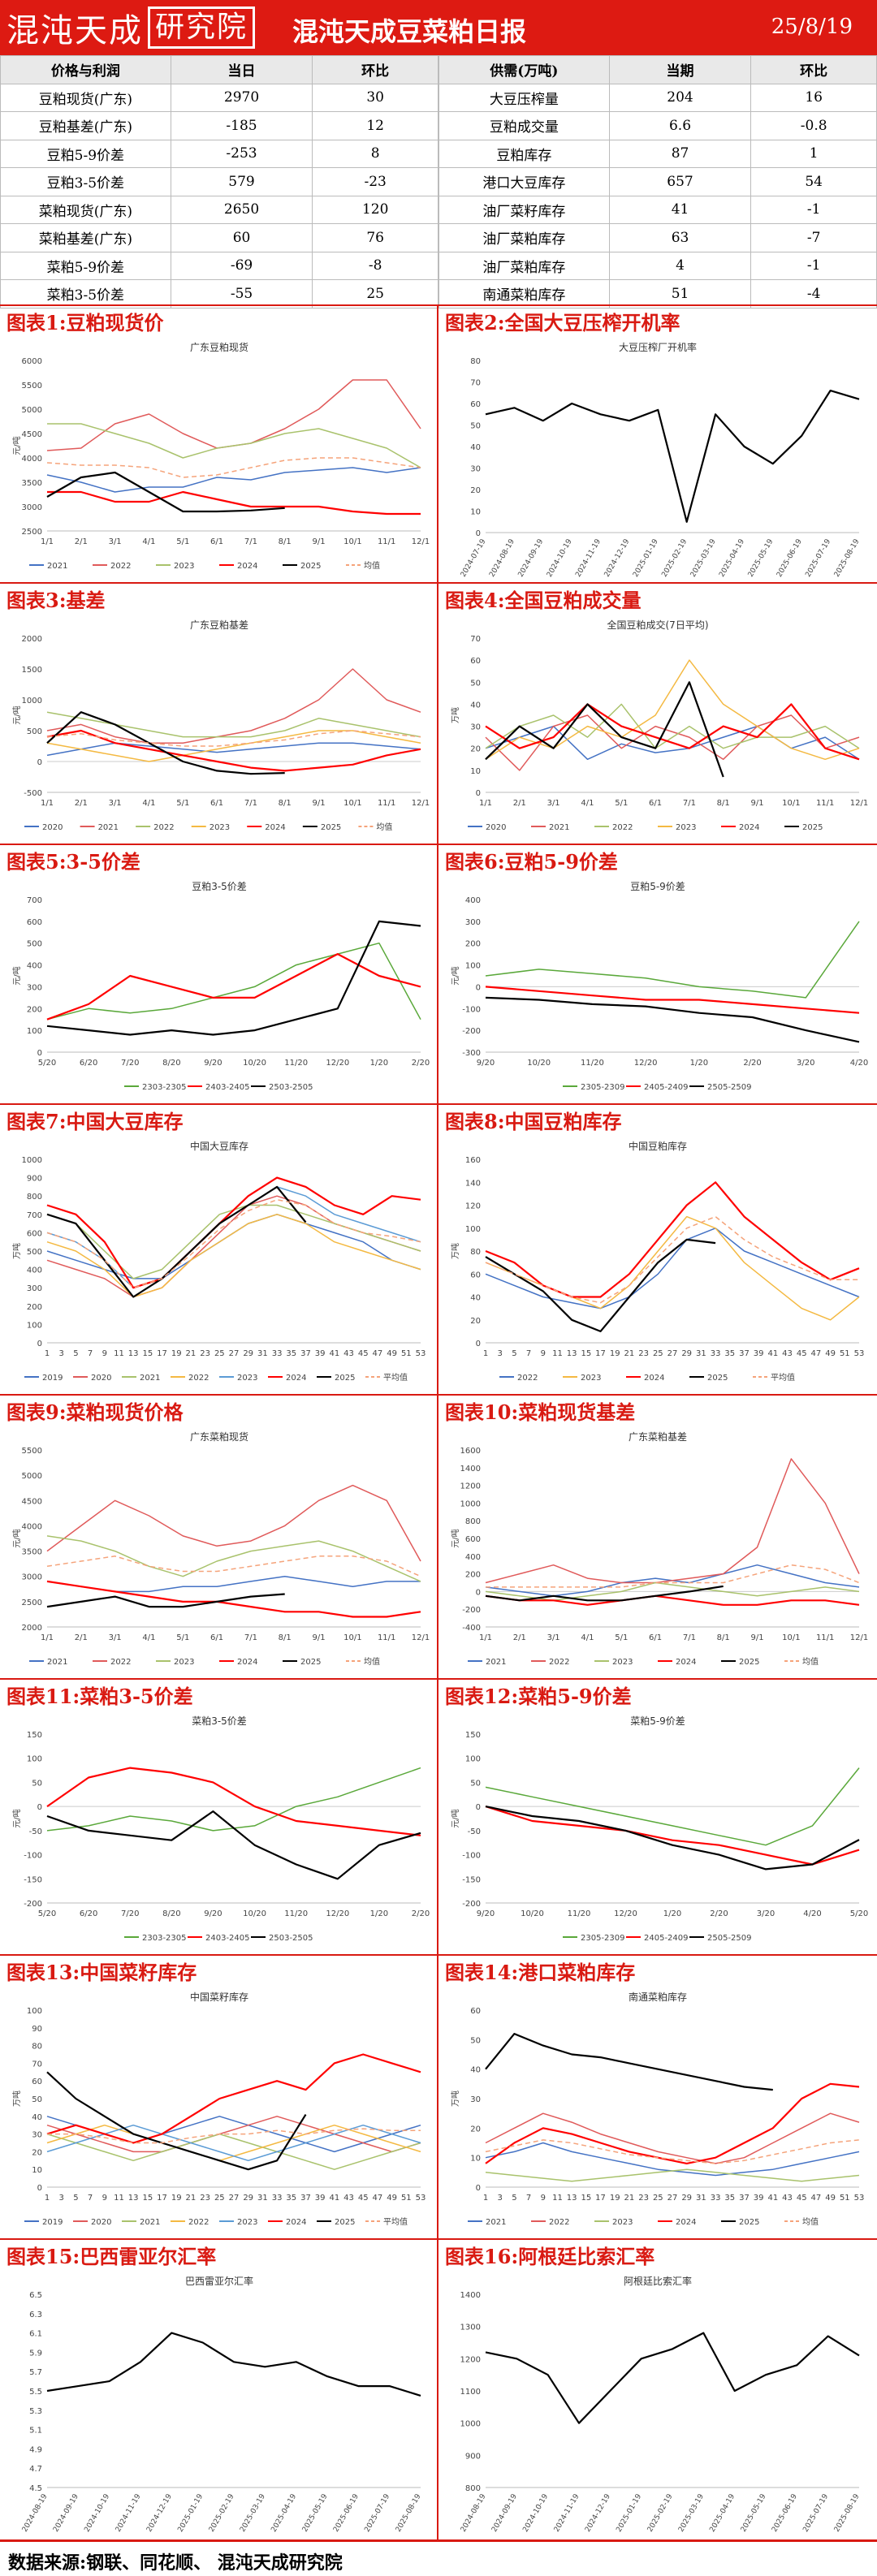 The height and width of the screenshot is (2576, 877). I want to click on x-tick-label: 47, so click(816, 2198).